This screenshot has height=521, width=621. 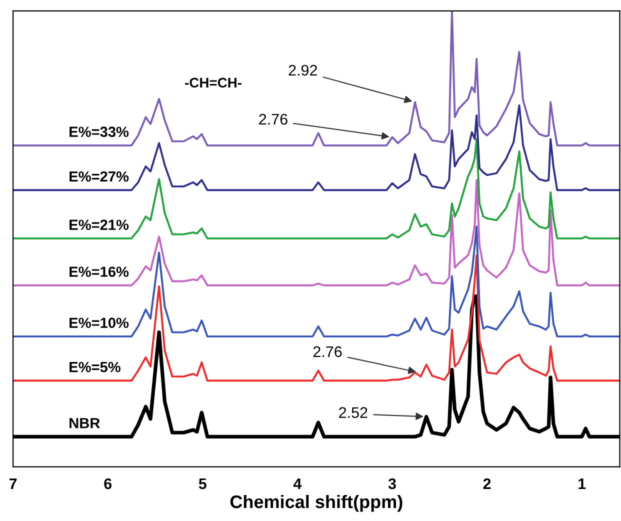 What do you see at coordinates (99, 132) in the screenshot?
I see `series-label: E%=33%` at bounding box center [99, 132].